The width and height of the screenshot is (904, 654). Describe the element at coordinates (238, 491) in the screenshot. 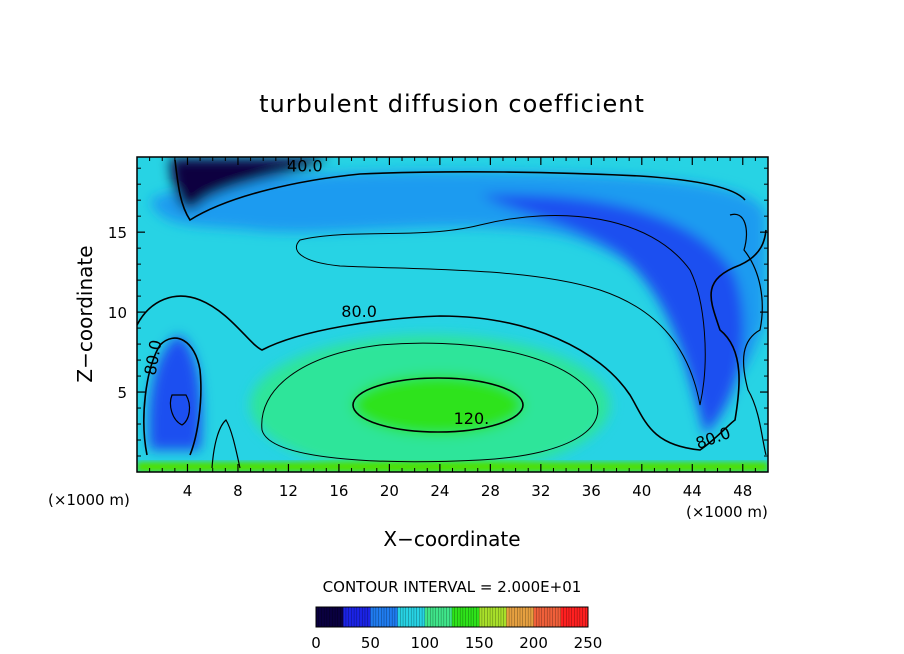

I see `x-tick-label: 8` at that location.